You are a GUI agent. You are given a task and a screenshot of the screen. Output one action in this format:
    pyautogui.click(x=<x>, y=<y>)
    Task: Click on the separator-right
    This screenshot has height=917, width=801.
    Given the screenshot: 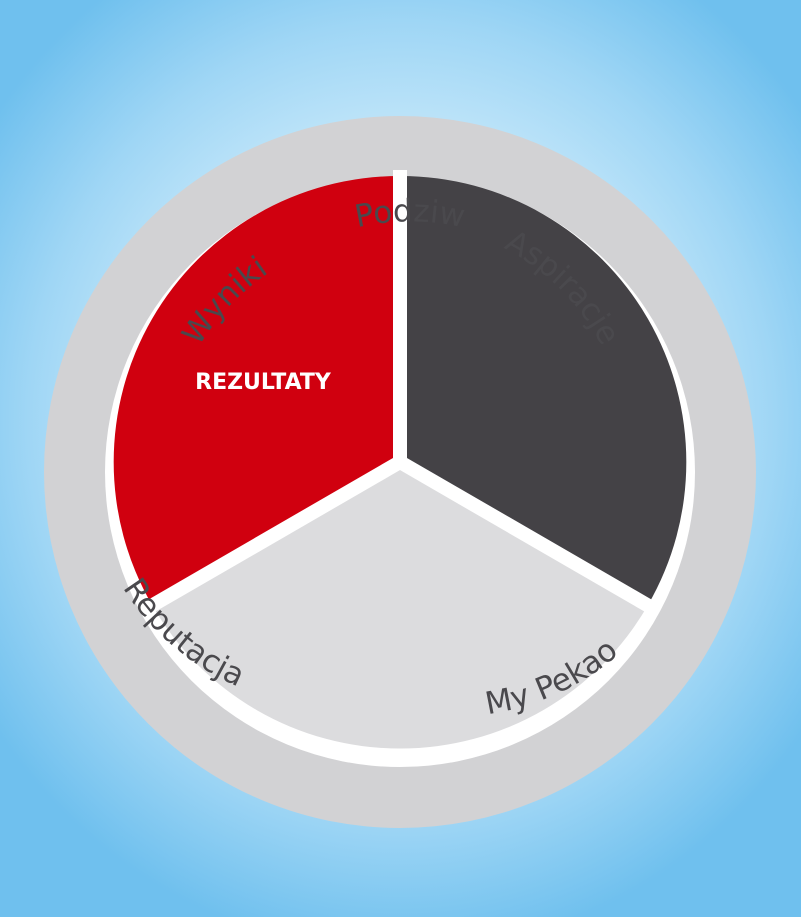 What is the action you would take?
    pyautogui.click(x=527, y=535)
    